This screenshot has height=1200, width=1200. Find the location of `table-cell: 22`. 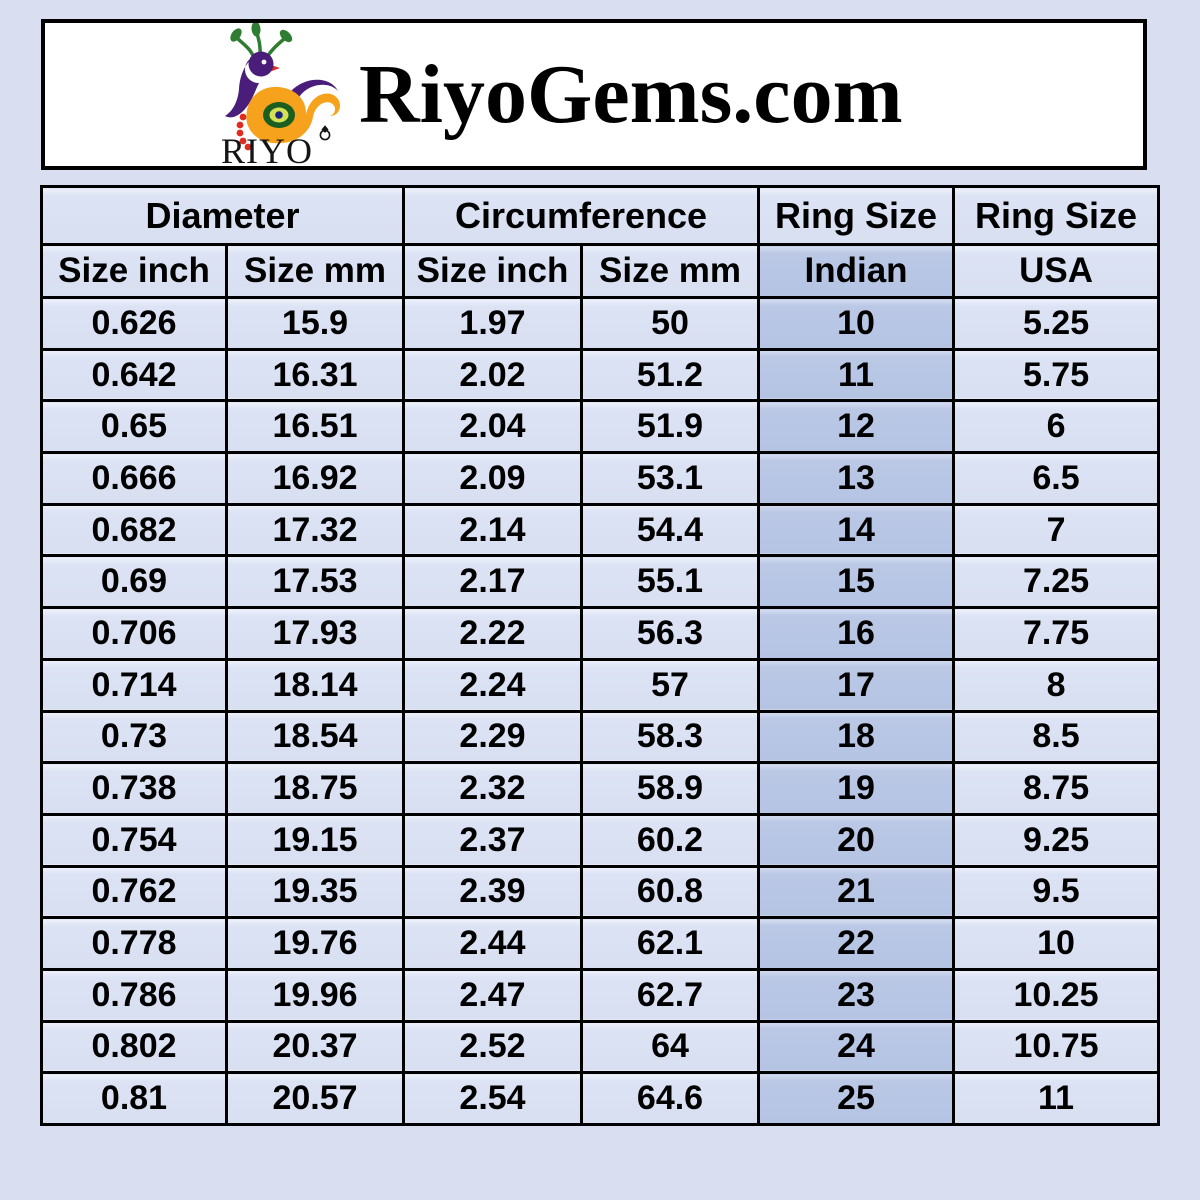

table-cell: 22 is located at coordinates (856, 943).